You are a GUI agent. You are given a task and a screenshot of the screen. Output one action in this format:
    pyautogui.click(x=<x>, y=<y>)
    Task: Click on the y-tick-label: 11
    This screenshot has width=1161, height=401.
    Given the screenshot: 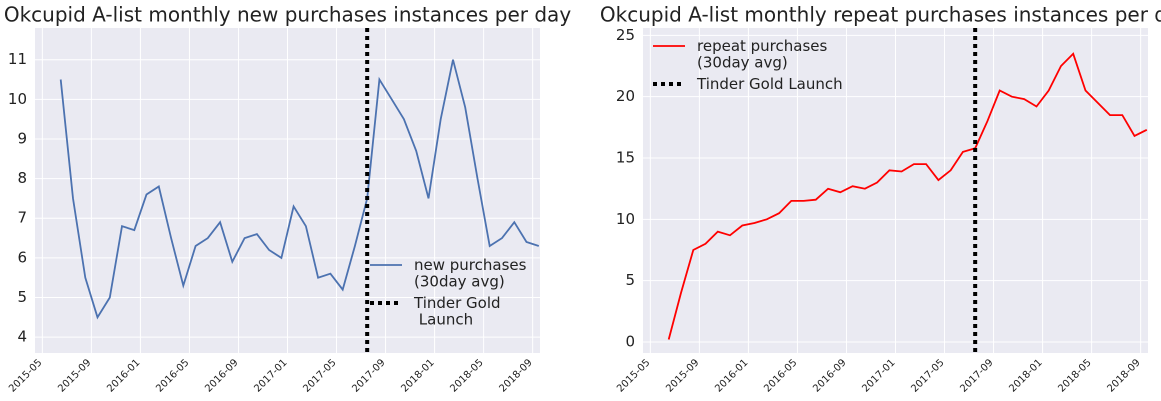 What is the action you would take?
    pyautogui.click(x=17, y=59)
    